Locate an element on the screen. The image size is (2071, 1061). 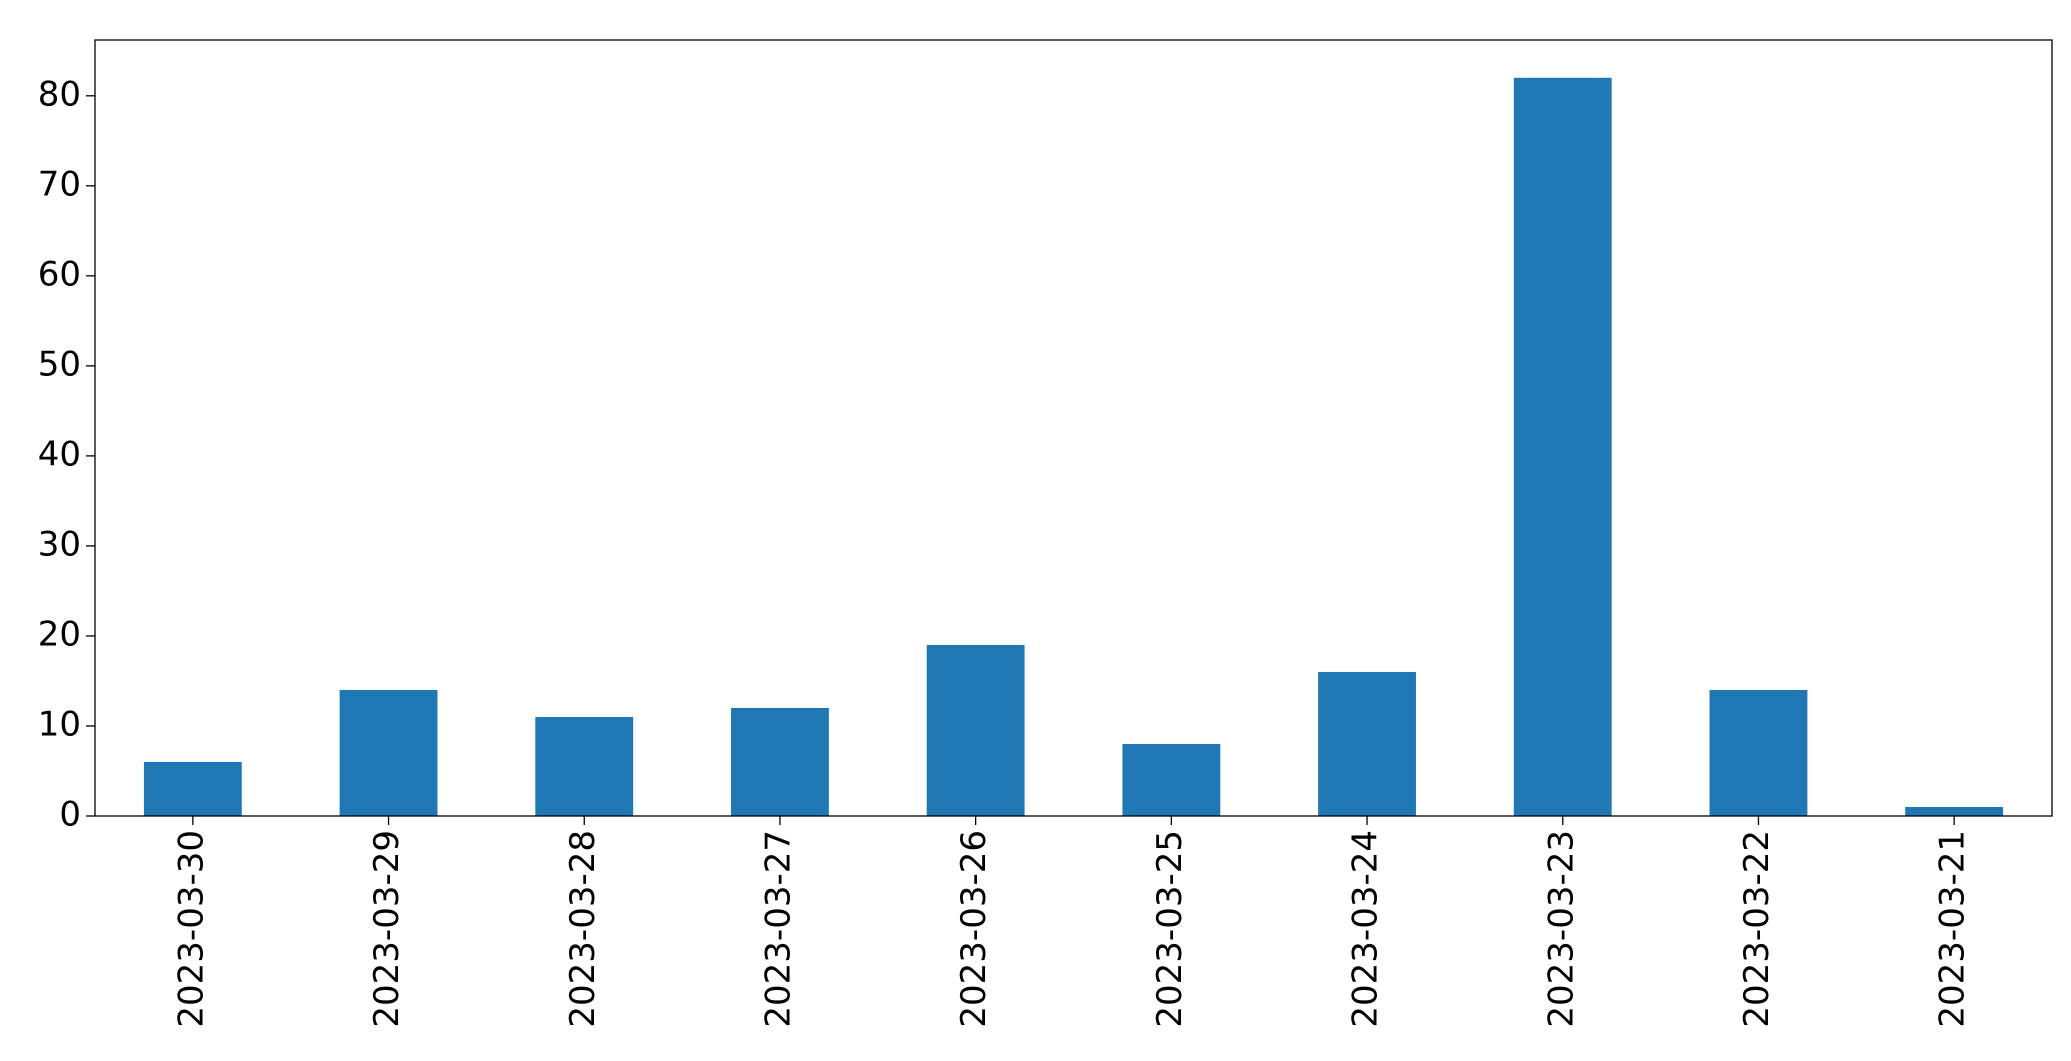
x-tick-label: 2023-03-30 is located at coordinates (191, 929).